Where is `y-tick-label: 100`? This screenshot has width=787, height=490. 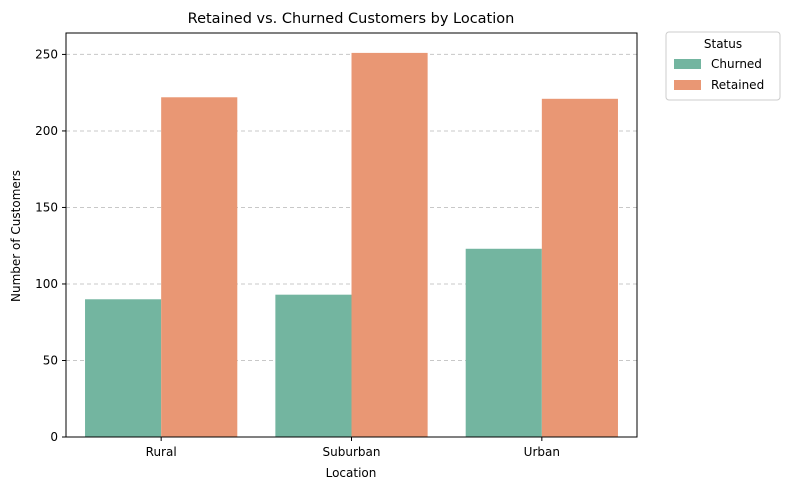
y-tick-label: 100 is located at coordinates (46, 284).